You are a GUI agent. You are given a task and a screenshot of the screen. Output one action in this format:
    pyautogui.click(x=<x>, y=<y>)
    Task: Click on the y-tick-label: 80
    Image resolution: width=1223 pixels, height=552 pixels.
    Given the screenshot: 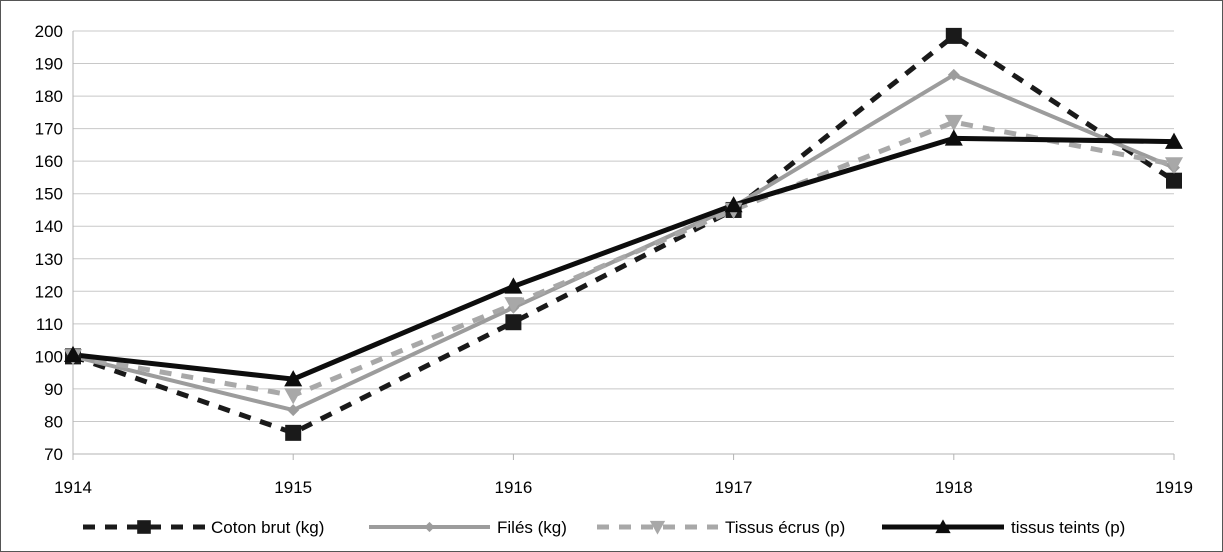 What is the action you would take?
    pyautogui.click(x=53, y=421)
    